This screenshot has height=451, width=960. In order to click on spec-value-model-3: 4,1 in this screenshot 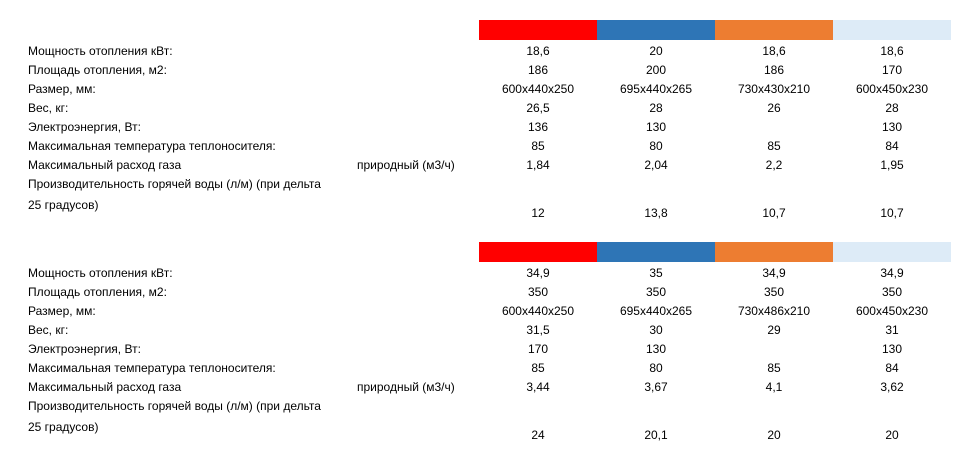, I will do `click(774, 387)`.